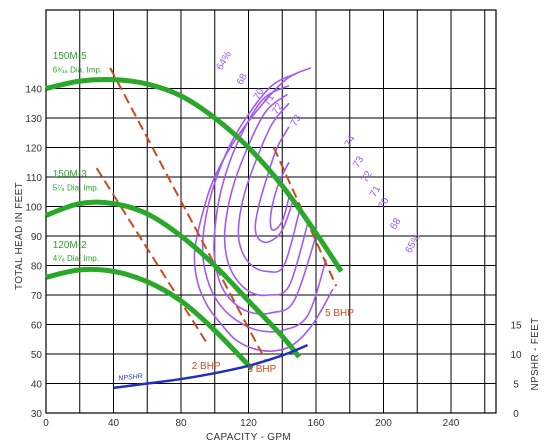  Describe the element at coordinates (451, 423) in the screenshot. I see `x-tick-label: 240` at that location.